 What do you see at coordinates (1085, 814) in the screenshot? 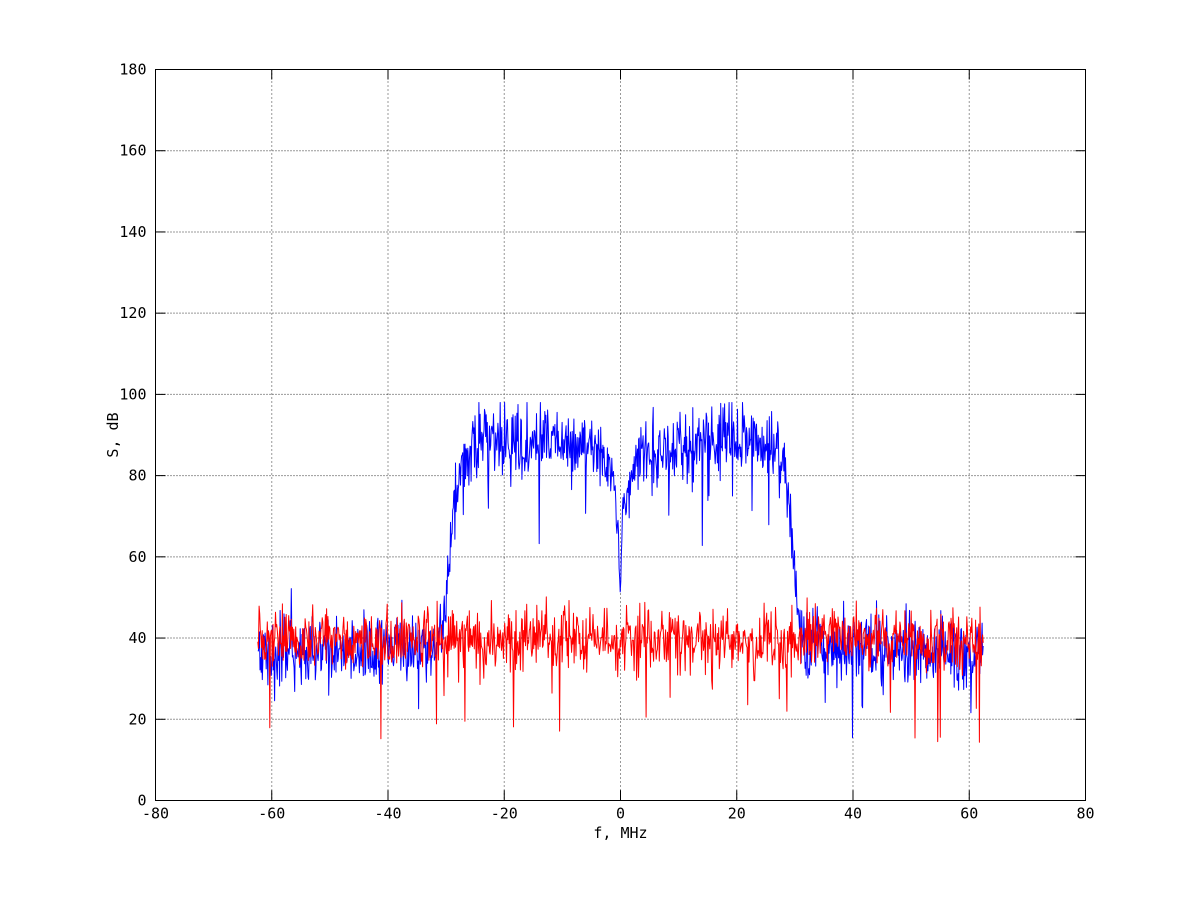
I see `x-tick-label-80: 80` at bounding box center [1085, 814].